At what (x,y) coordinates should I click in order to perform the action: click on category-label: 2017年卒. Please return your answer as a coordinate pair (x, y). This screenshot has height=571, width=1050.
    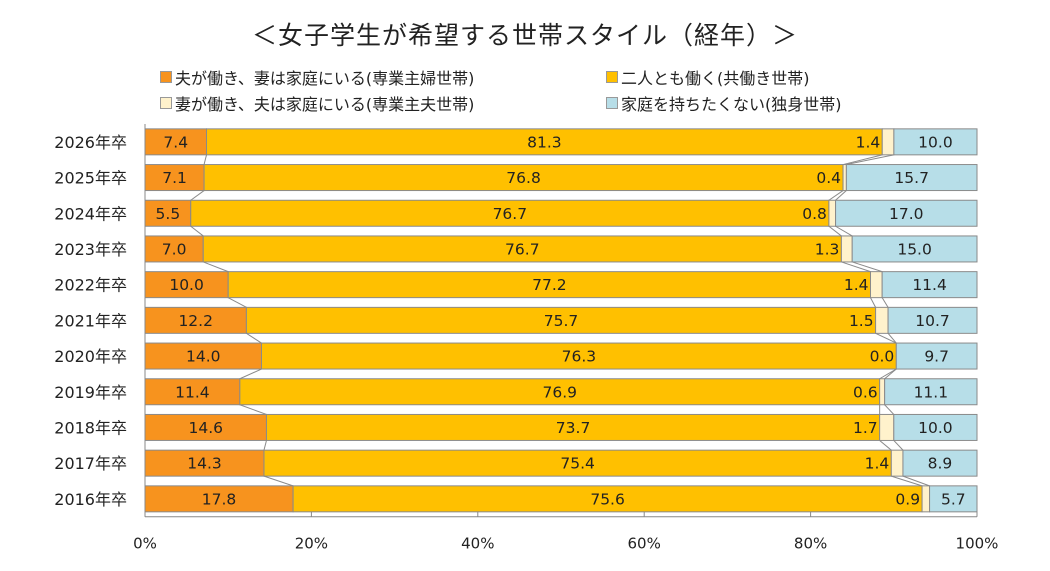
    Looking at the image, I should click on (90, 463).